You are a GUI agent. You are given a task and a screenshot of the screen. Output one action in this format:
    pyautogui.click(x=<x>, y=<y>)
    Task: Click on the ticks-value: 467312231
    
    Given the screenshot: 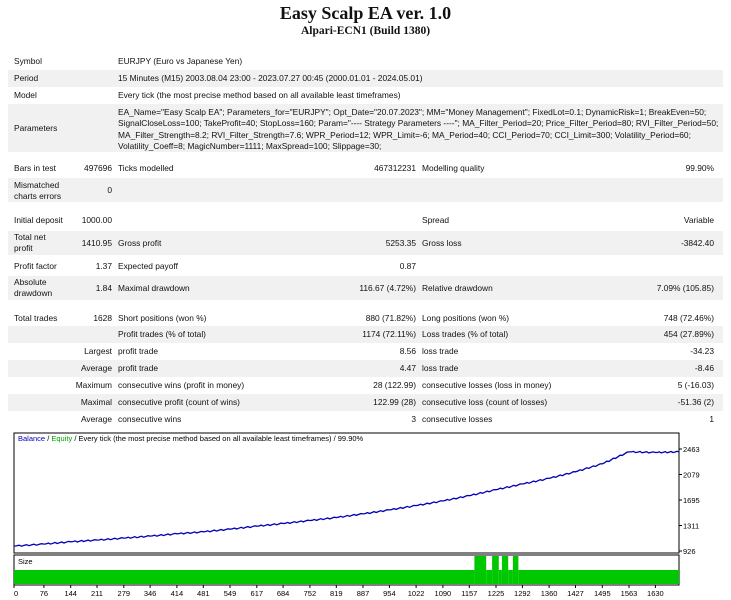 What is the action you would take?
    pyautogui.click(x=395, y=168)
    